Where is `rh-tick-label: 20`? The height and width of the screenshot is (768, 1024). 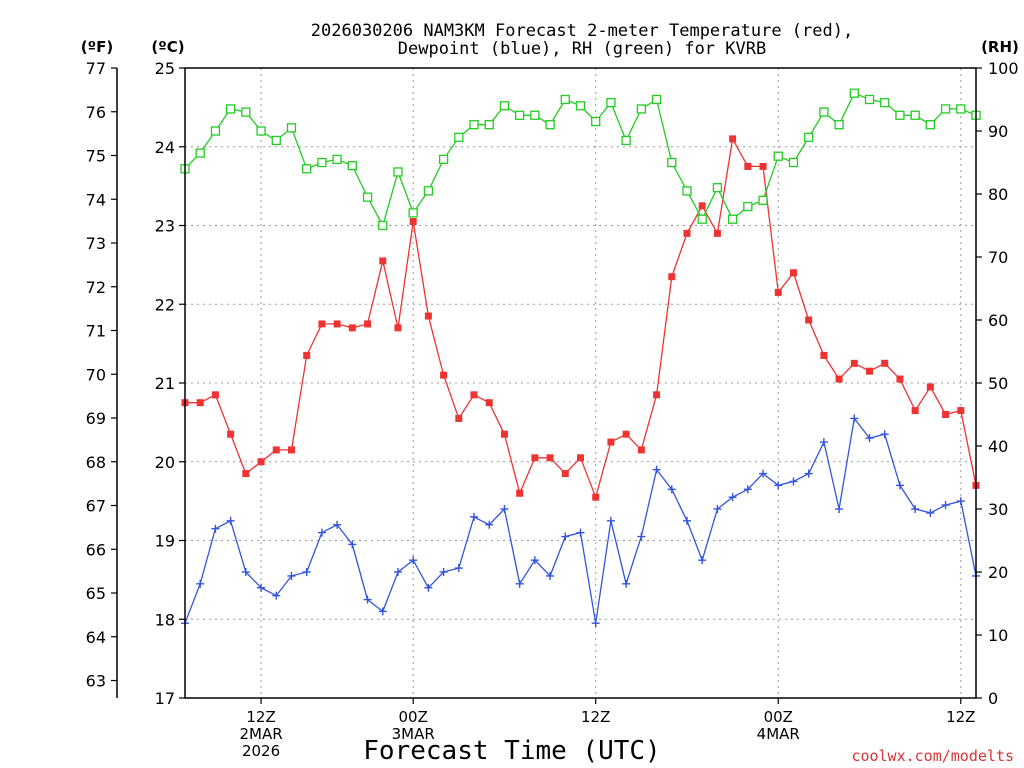
rh-tick-label: 20 is located at coordinates (998, 572).